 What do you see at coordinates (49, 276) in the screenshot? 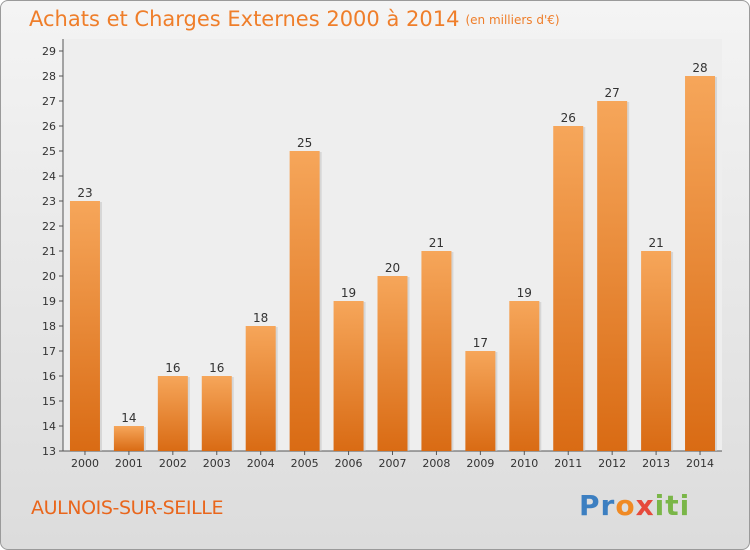
I see `y-tick-label: 20` at bounding box center [49, 276].